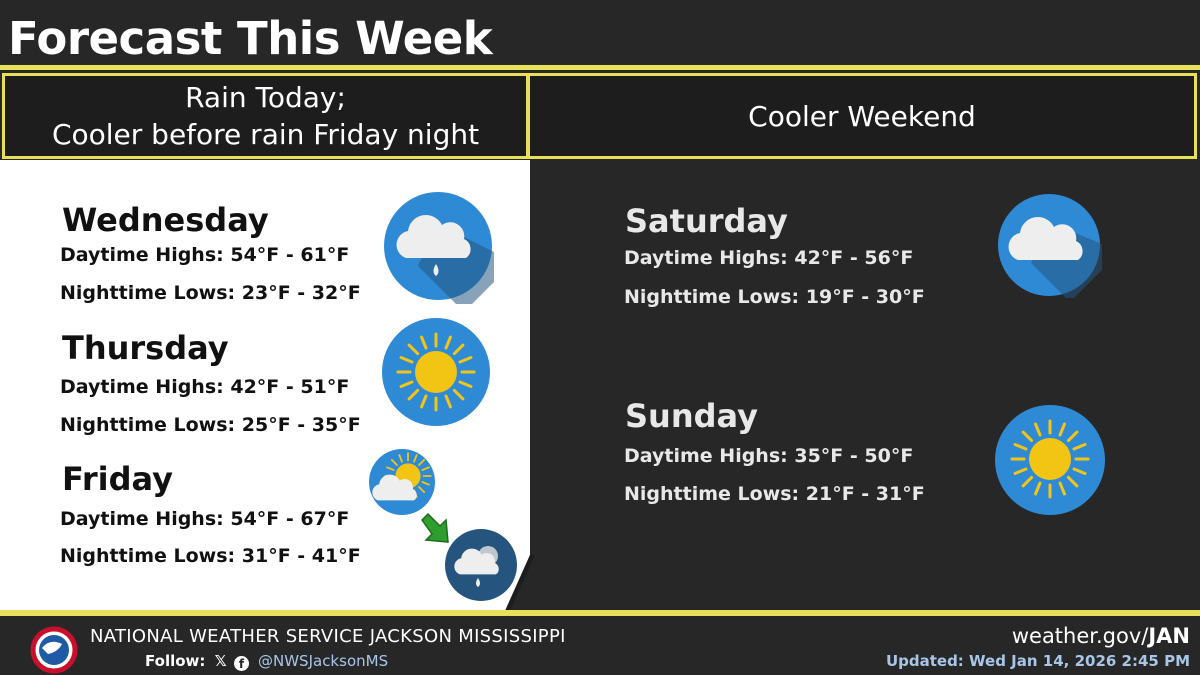 The height and width of the screenshot is (675, 1200). I want to click on footer-bar, so click(600, 645).